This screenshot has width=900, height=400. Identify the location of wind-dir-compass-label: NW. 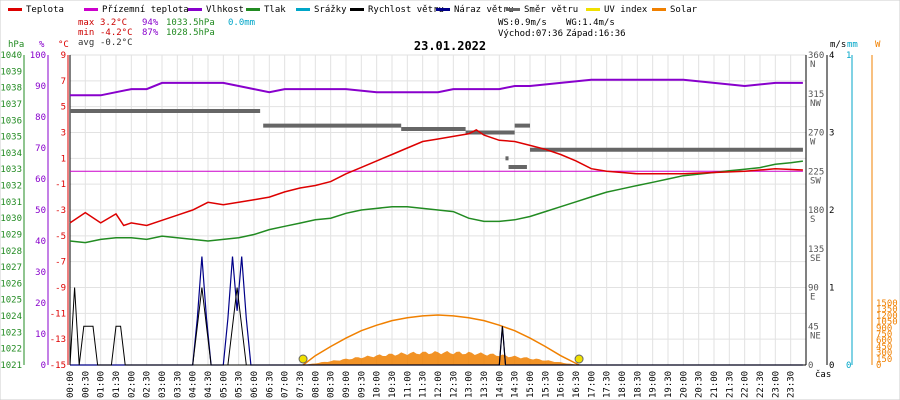
(815, 104).